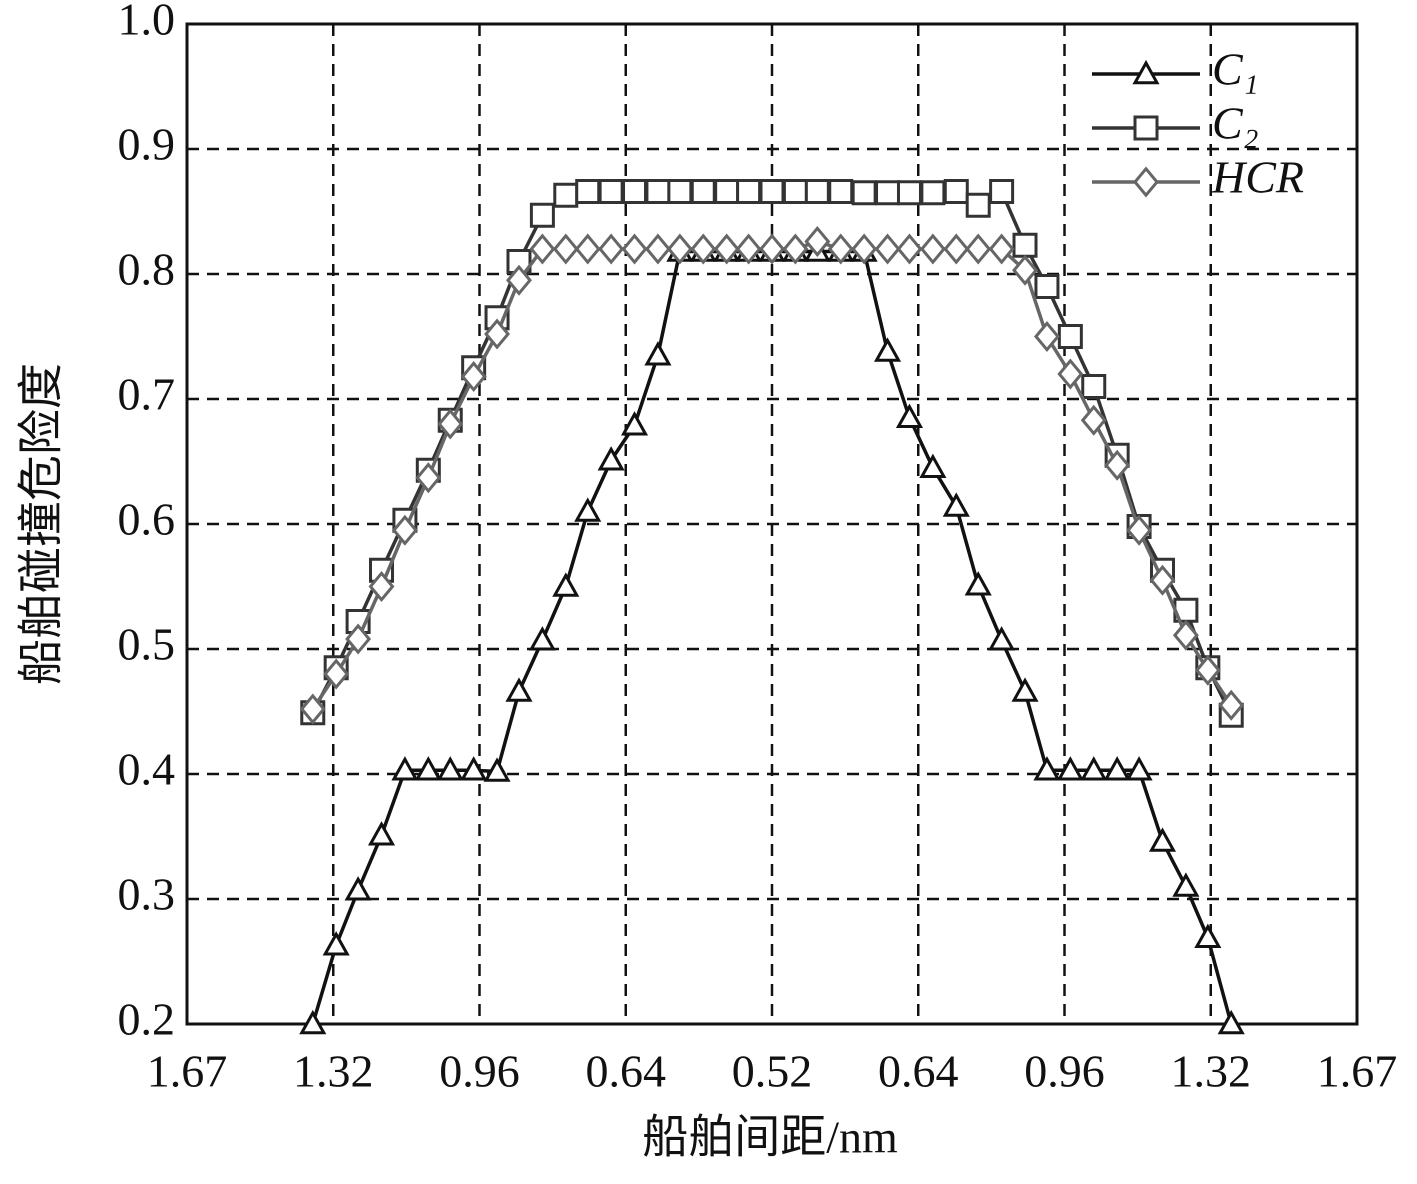 This screenshot has height=1184, width=1417. Describe the element at coordinates (147, 519) in the screenshot. I see `y-tick-label: 0.6` at that location.